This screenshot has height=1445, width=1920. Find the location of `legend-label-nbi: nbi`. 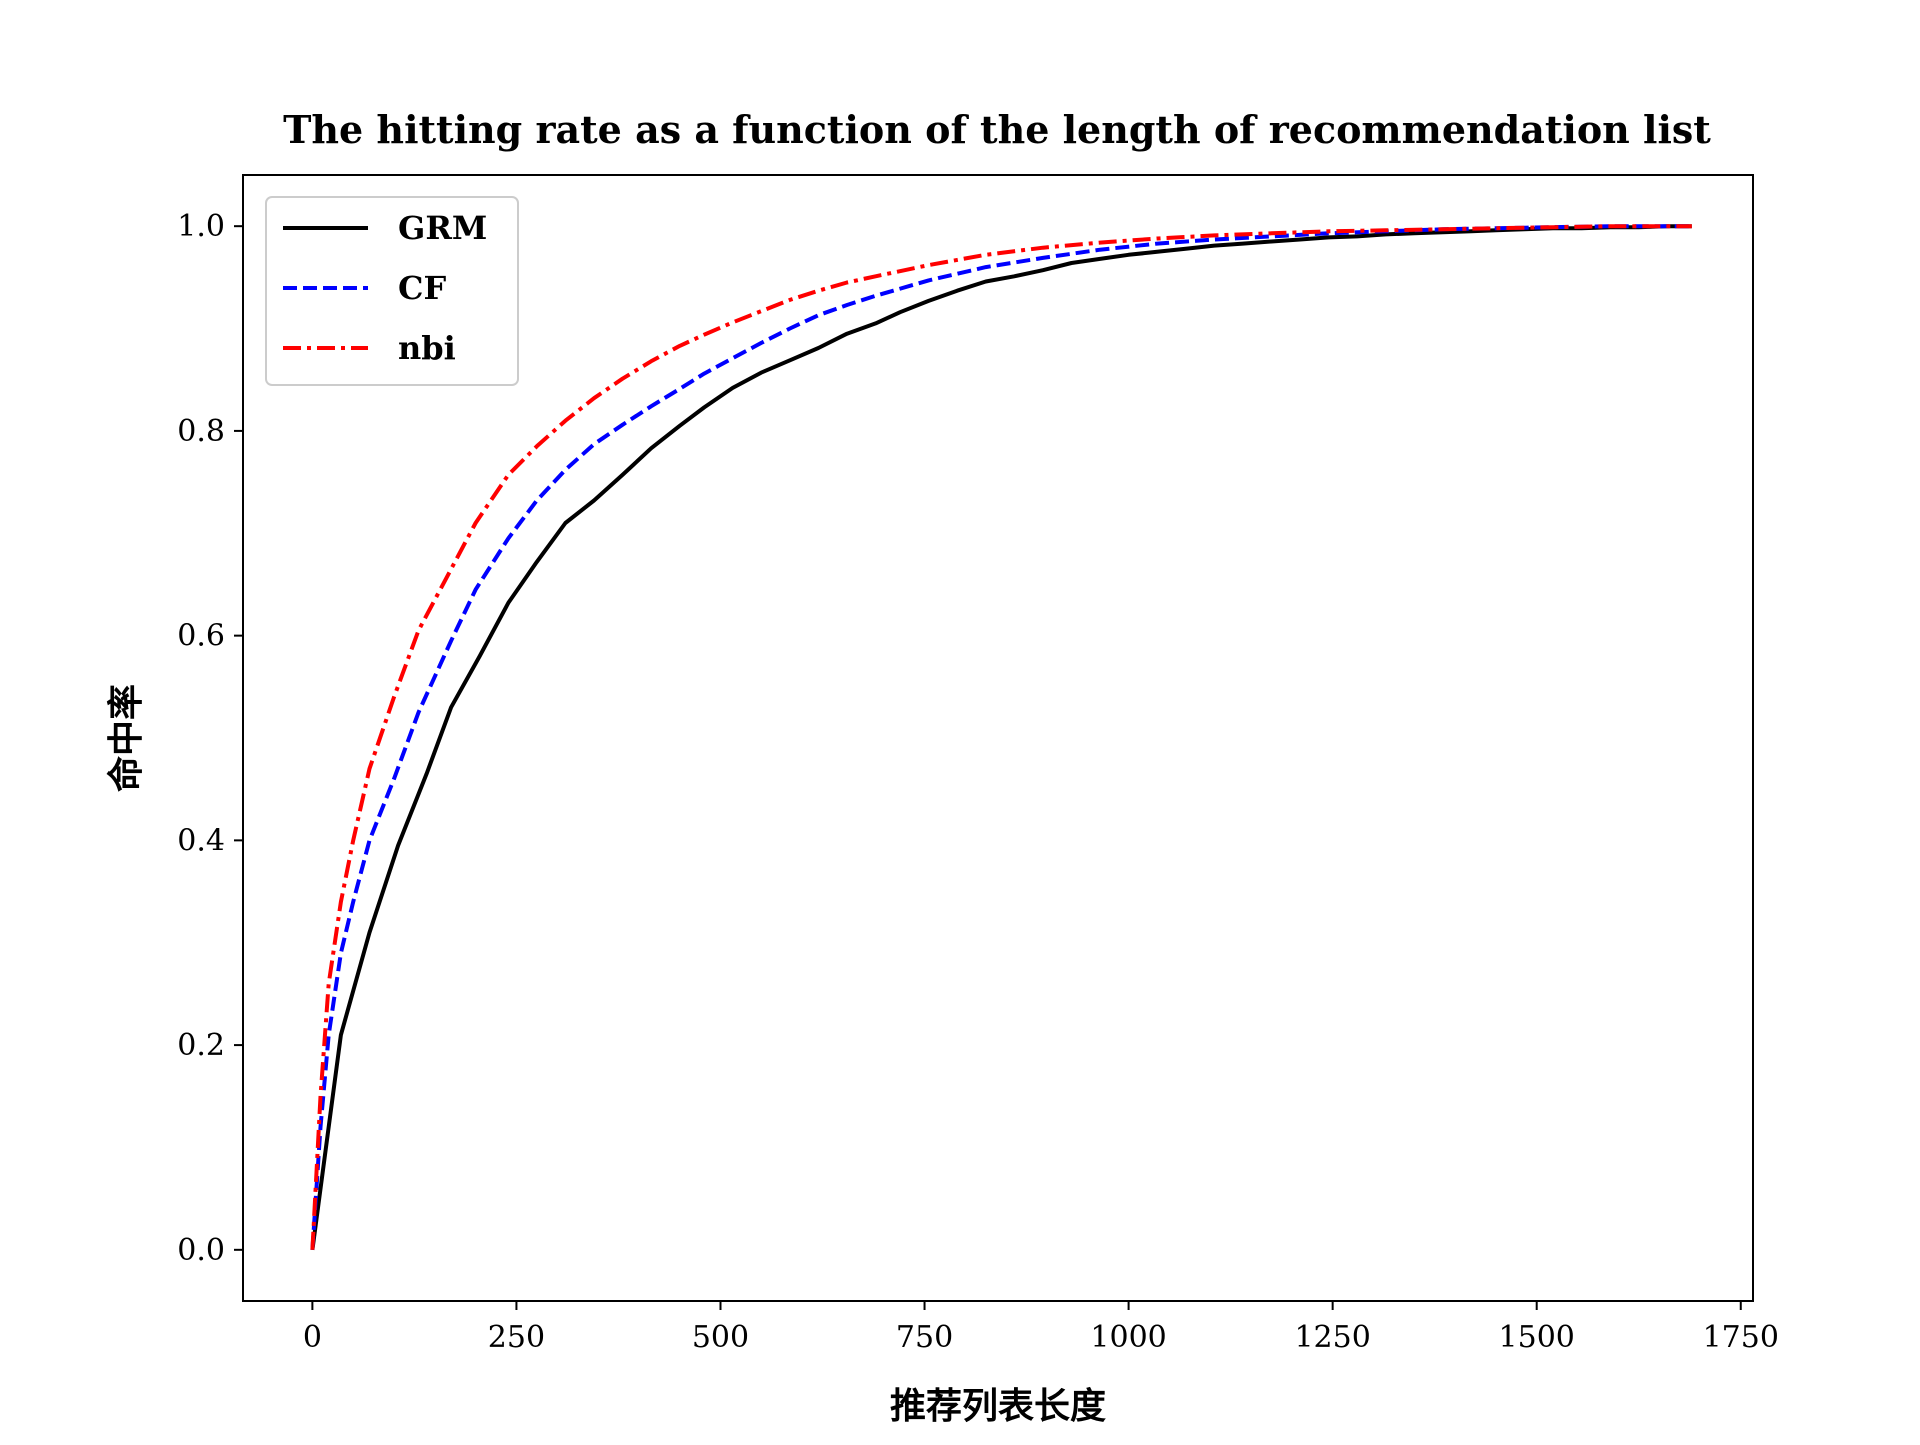

legend-label-nbi: nbi is located at coordinates (427, 348).